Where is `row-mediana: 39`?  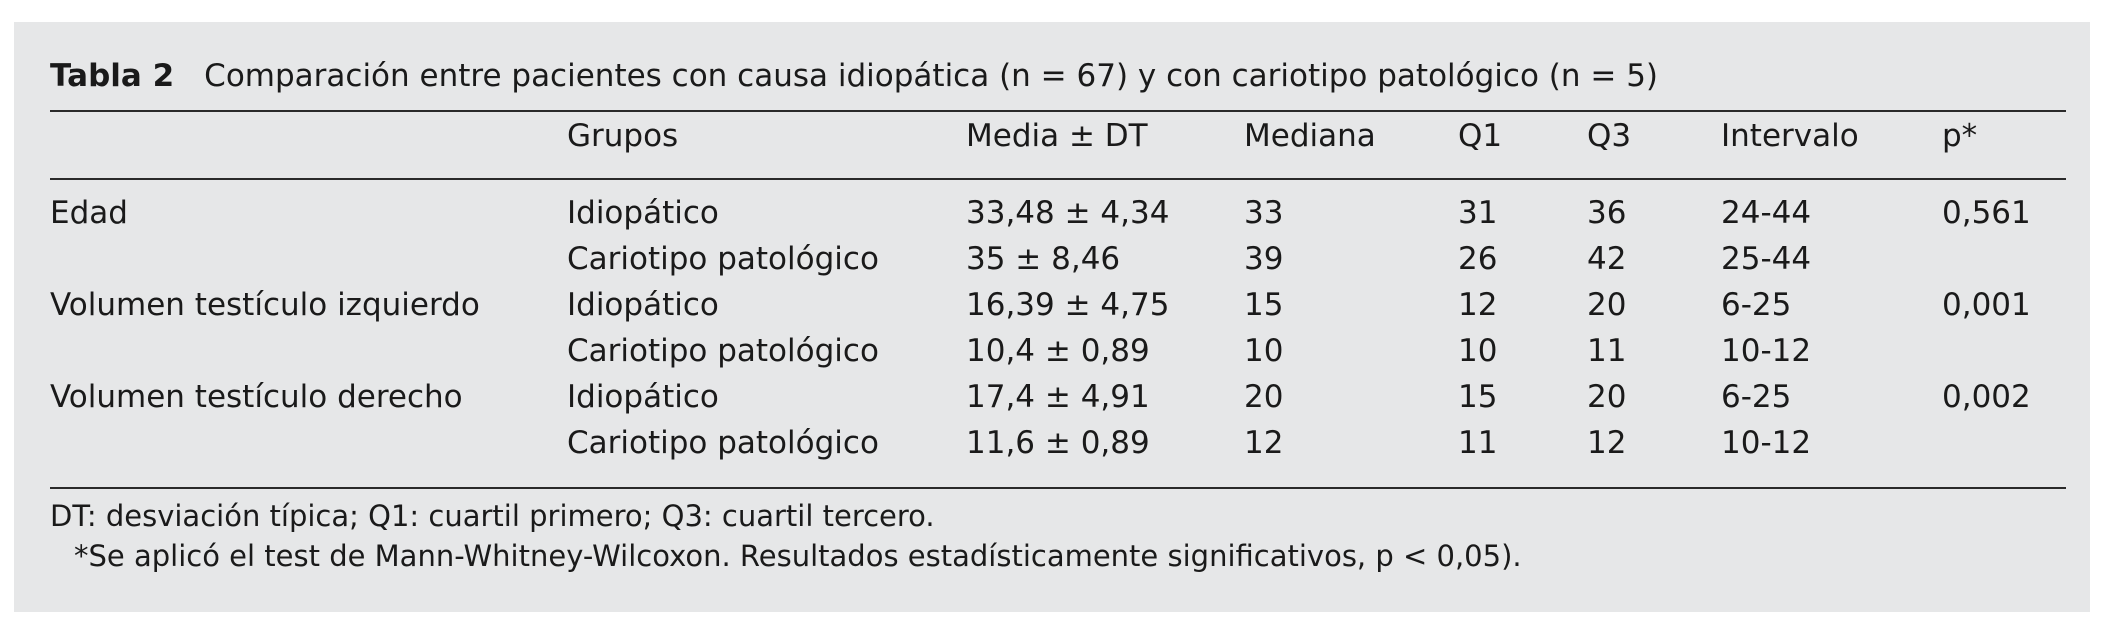 row-mediana: 39 is located at coordinates (1264, 259).